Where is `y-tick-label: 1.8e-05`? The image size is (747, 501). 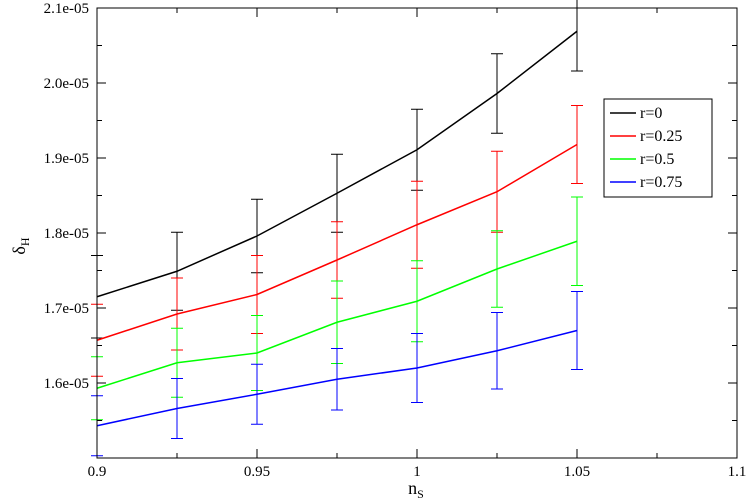
y-tick-label: 1.8e-05 is located at coordinates (66, 234).